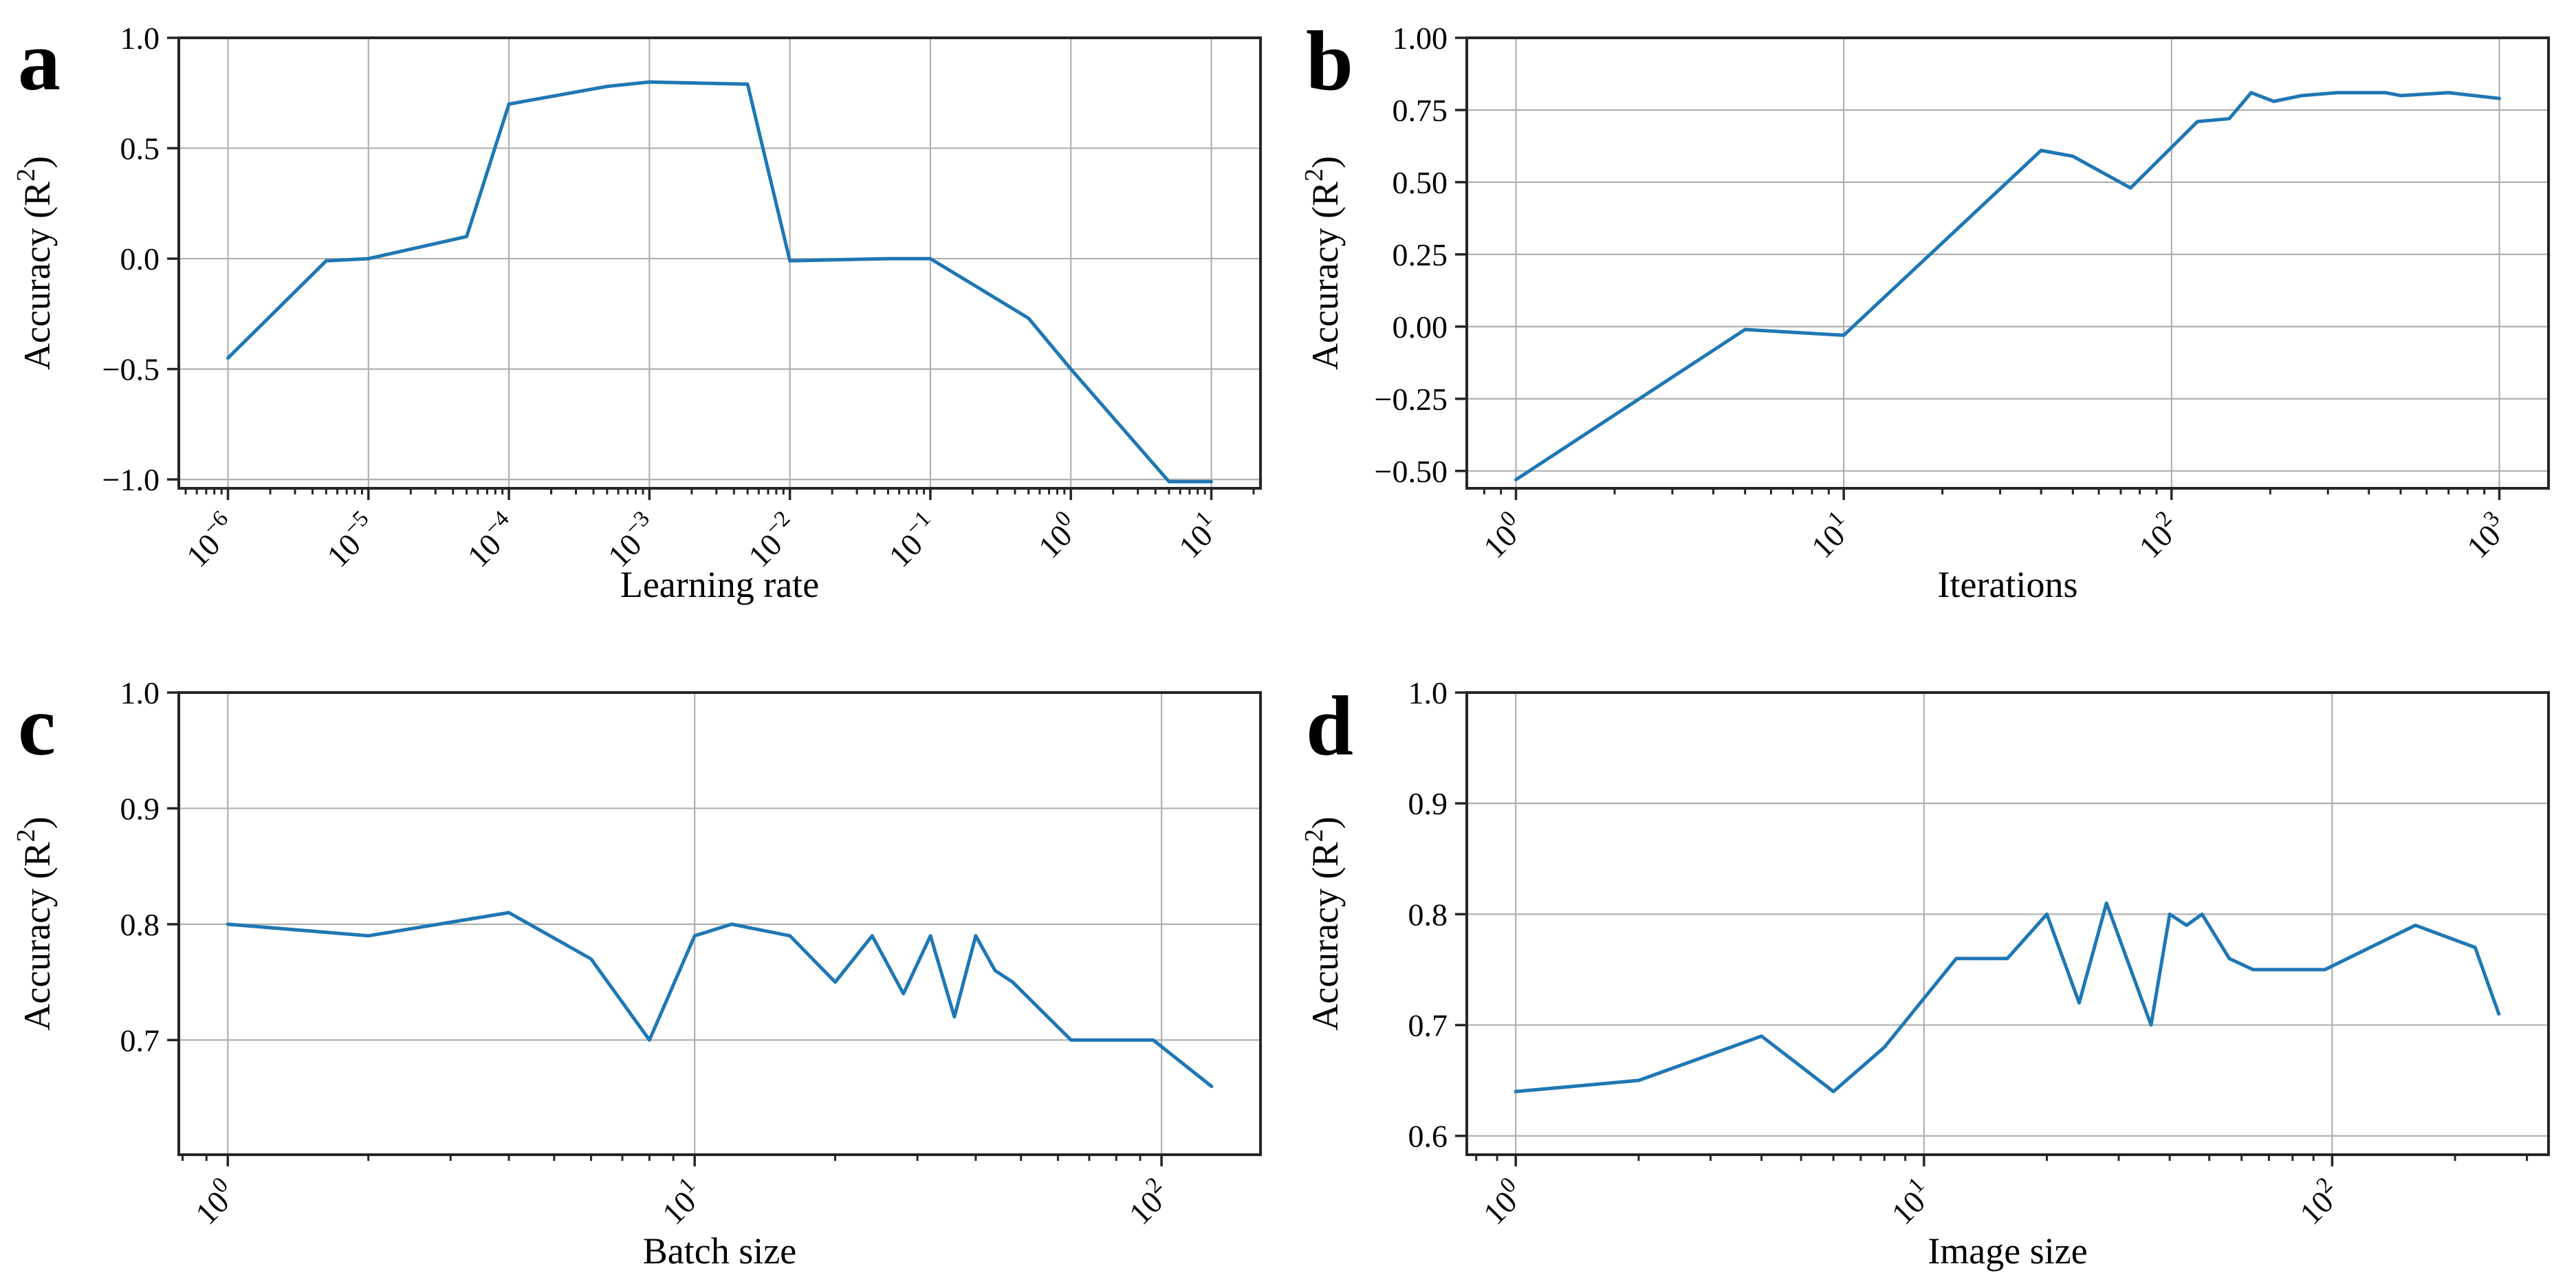 This screenshot has width=2576, height=1273. I want to click on y-axis: −1.0 −0.5 0.0 0.5 1.0, so click(140, 259).